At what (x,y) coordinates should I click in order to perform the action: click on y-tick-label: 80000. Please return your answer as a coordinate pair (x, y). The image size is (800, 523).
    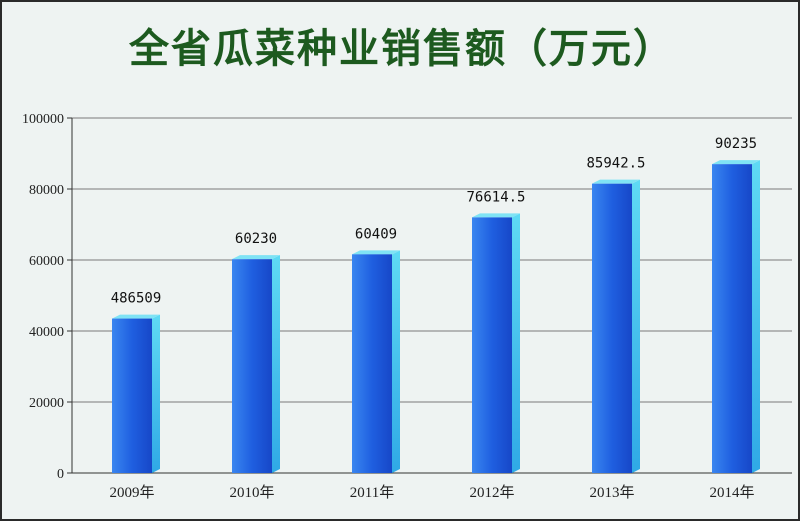
    Looking at the image, I should click on (46, 190).